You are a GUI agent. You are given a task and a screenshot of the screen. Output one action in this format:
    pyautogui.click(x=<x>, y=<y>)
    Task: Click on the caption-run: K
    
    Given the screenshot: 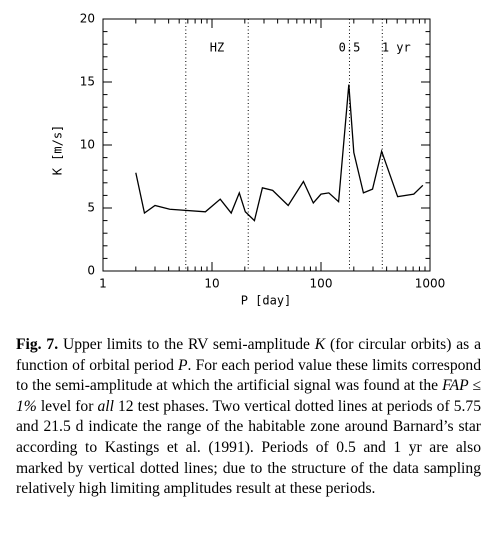 What is the action you would take?
    pyautogui.click(x=320, y=344)
    